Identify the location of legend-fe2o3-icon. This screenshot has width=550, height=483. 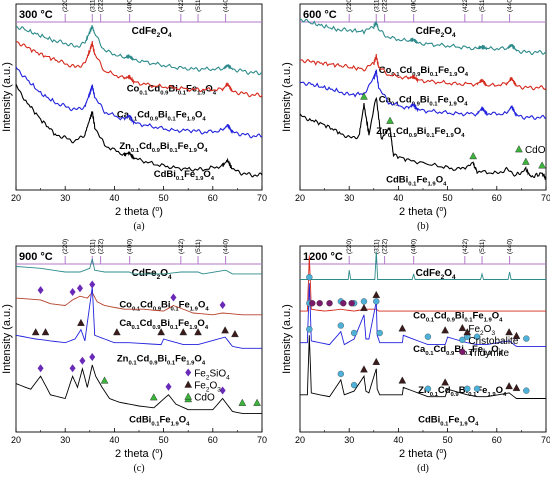
(462, 327).